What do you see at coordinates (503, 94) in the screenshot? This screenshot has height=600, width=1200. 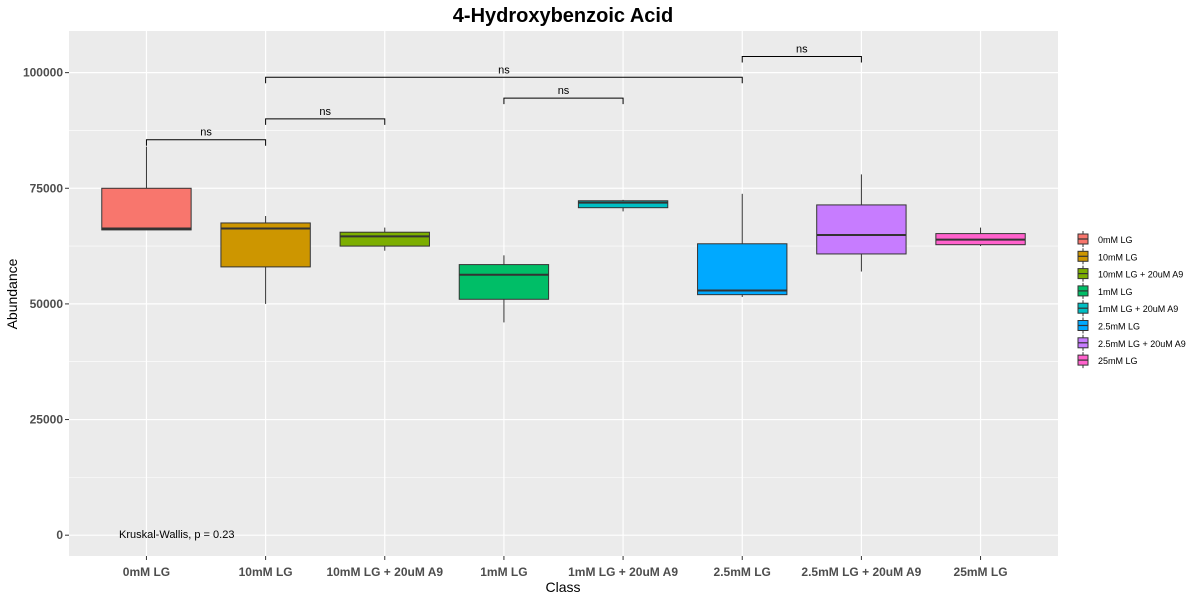 I see `comparison-brackets: ns ns ns ns ns` at bounding box center [503, 94].